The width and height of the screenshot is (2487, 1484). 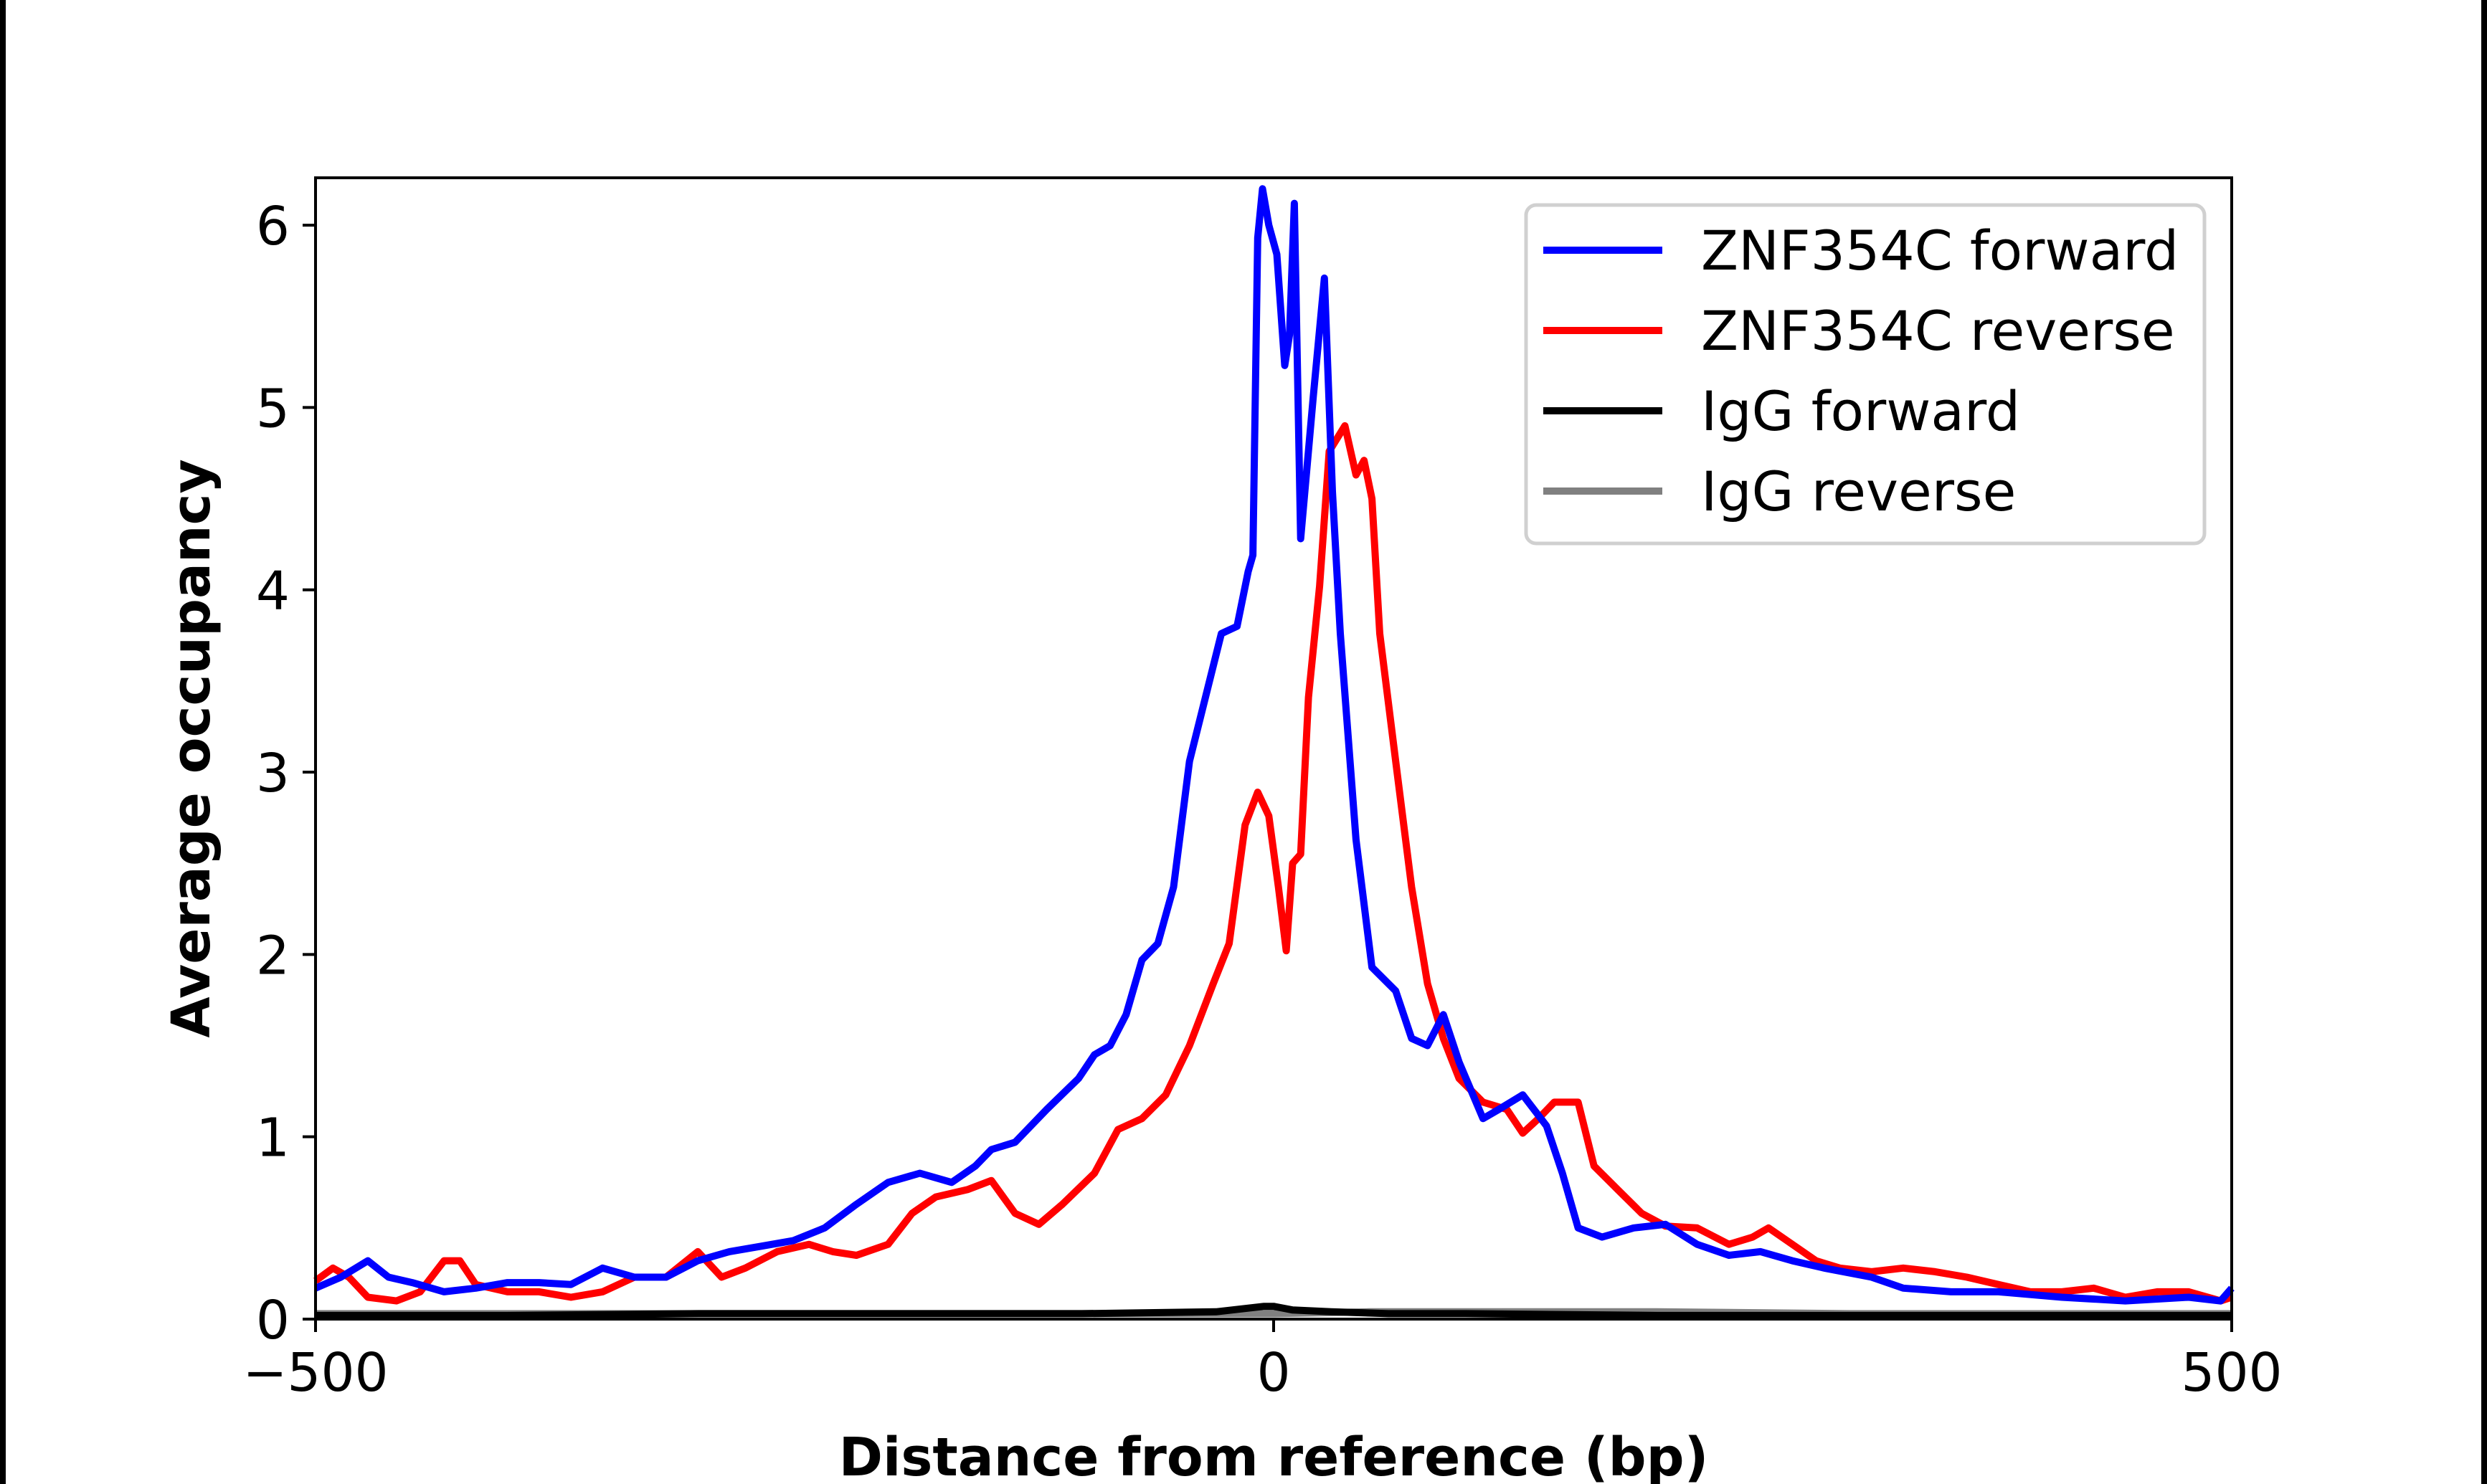 I want to click on x-tick-label: −500, so click(x=315, y=1373).